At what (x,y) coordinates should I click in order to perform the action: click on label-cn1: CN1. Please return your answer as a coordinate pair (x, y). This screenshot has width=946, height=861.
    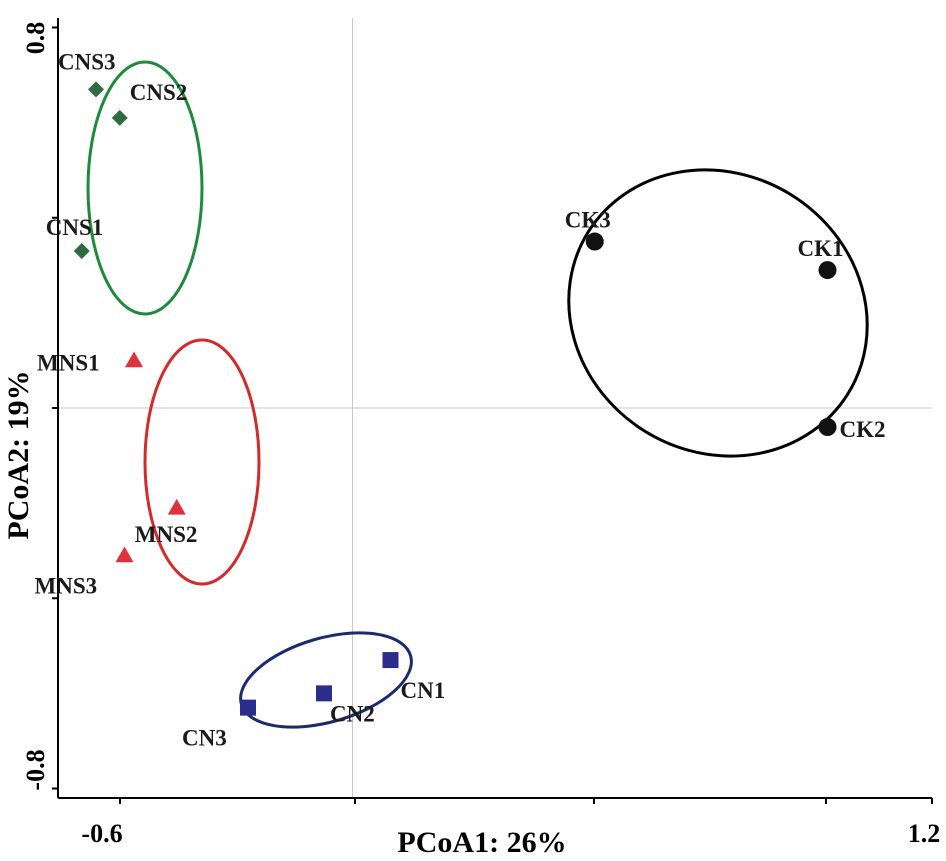
    Looking at the image, I should click on (423, 690).